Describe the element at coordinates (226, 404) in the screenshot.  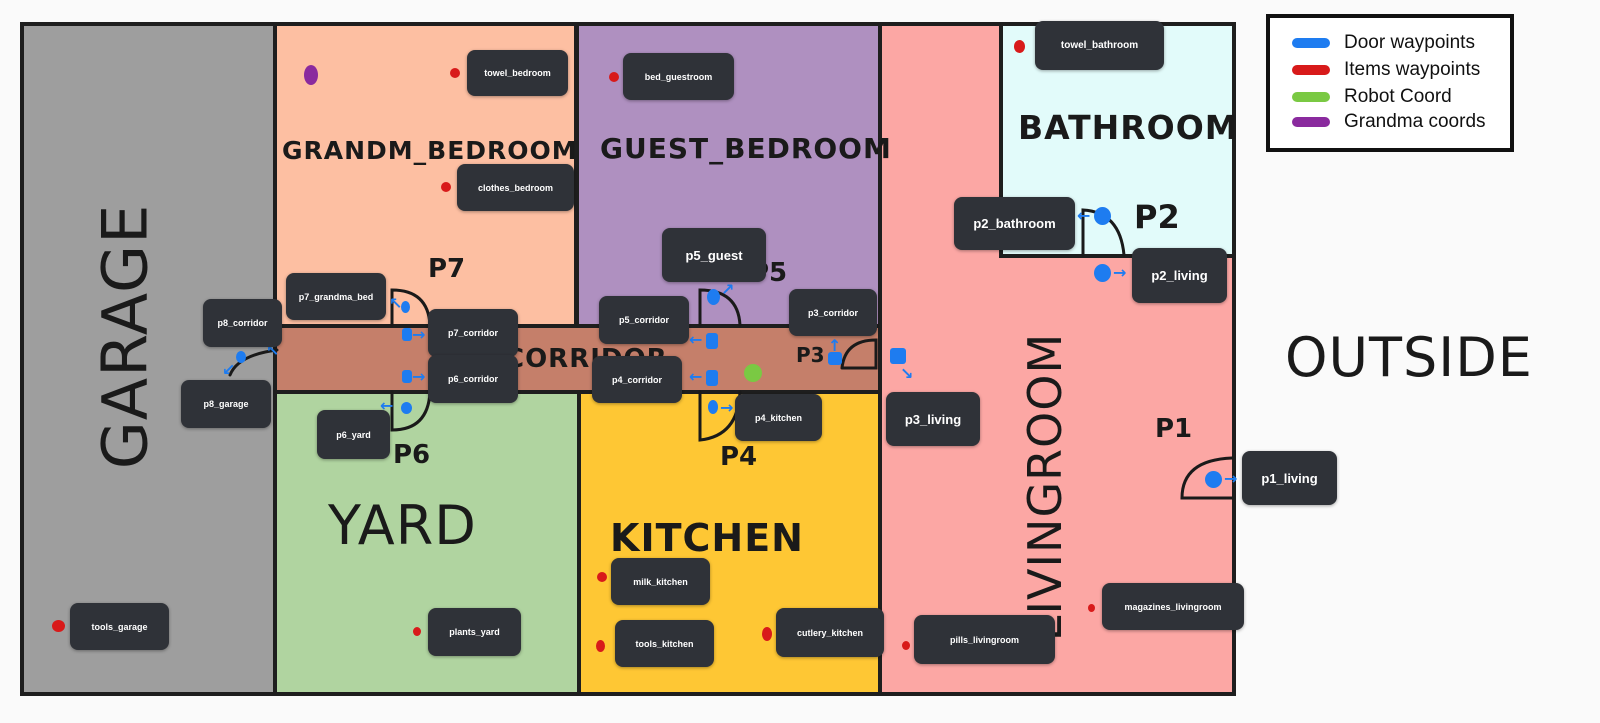
I see `waypoint-p8-garage: p8_garage` at that location.